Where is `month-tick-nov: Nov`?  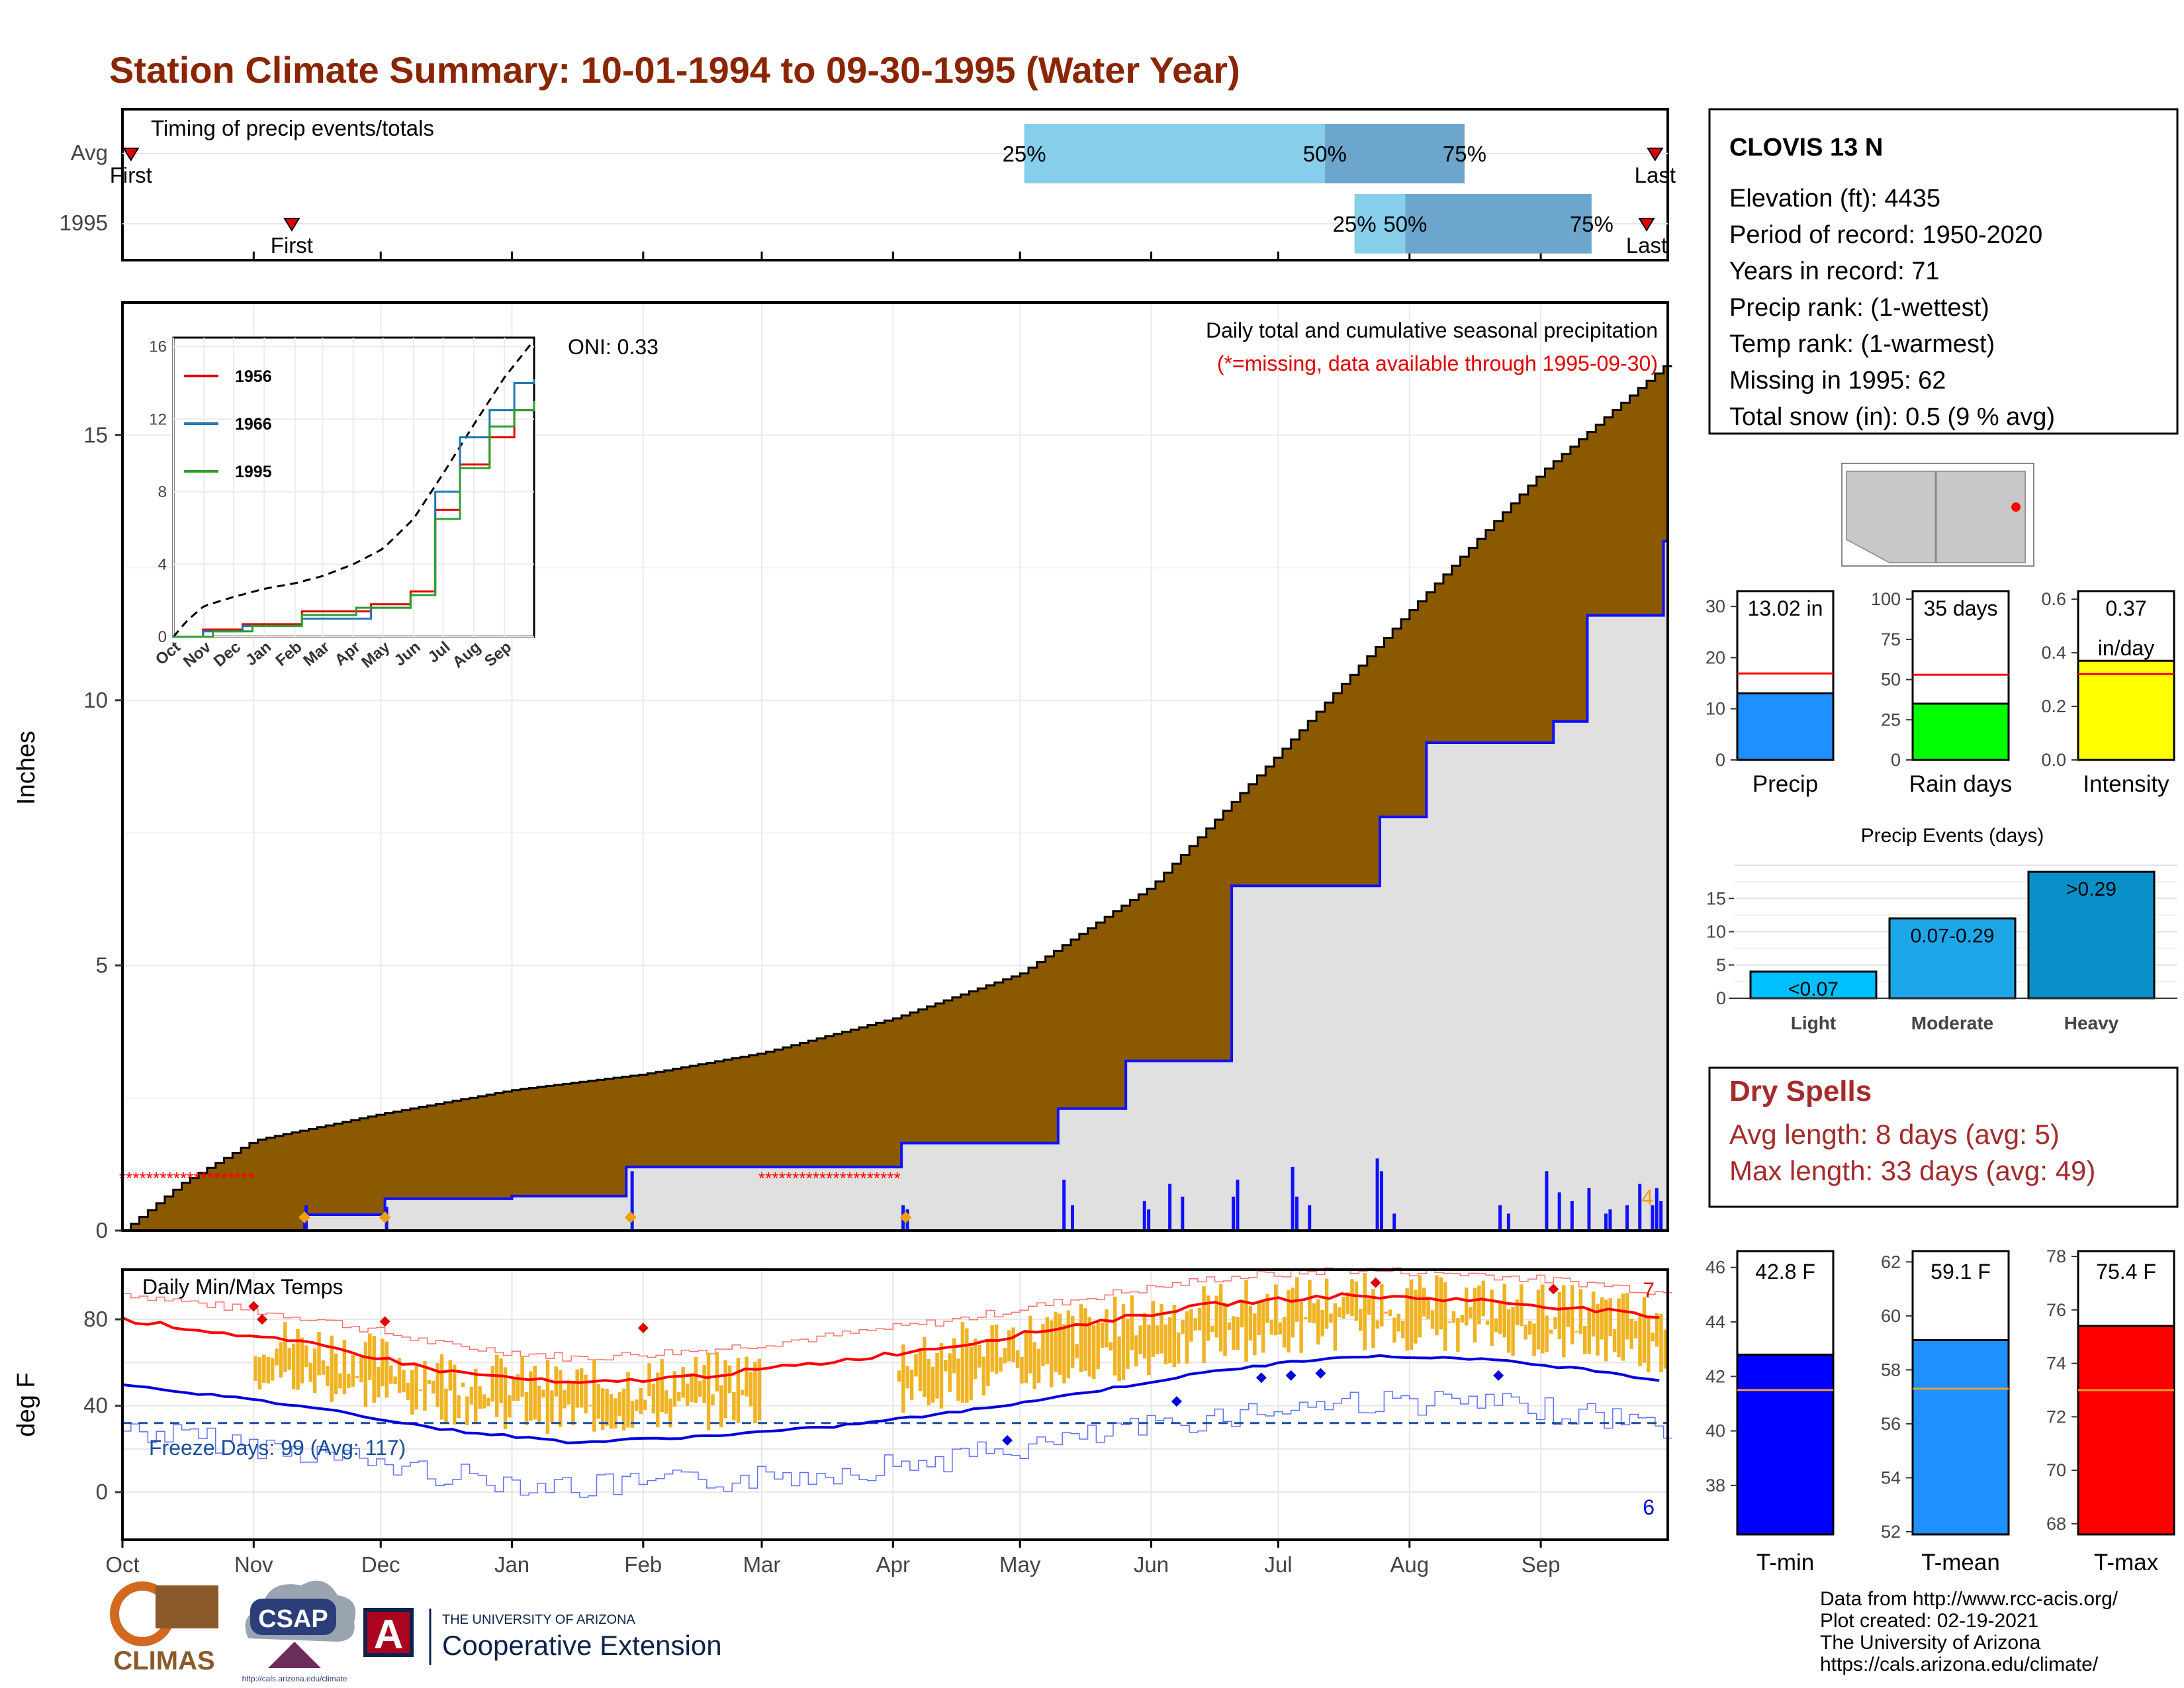
month-tick-nov: Nov is located at coordinates (253, 1564).